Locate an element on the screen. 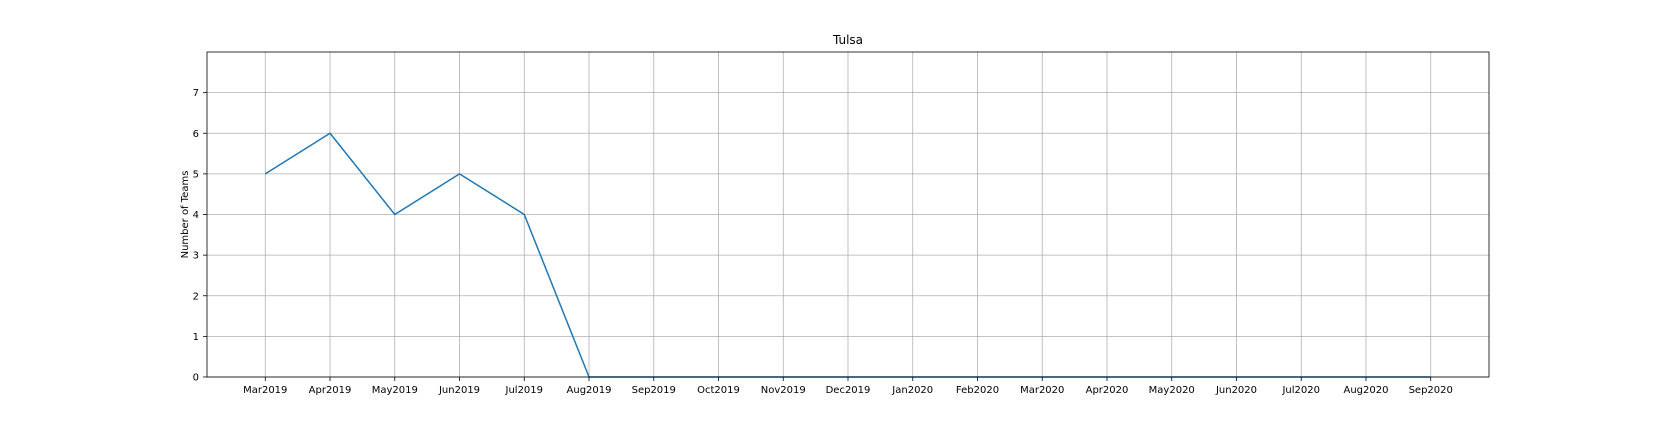 This screenshot has height=432, width=1656. y-tick-label: 6 is located at coordinates (196, 134).